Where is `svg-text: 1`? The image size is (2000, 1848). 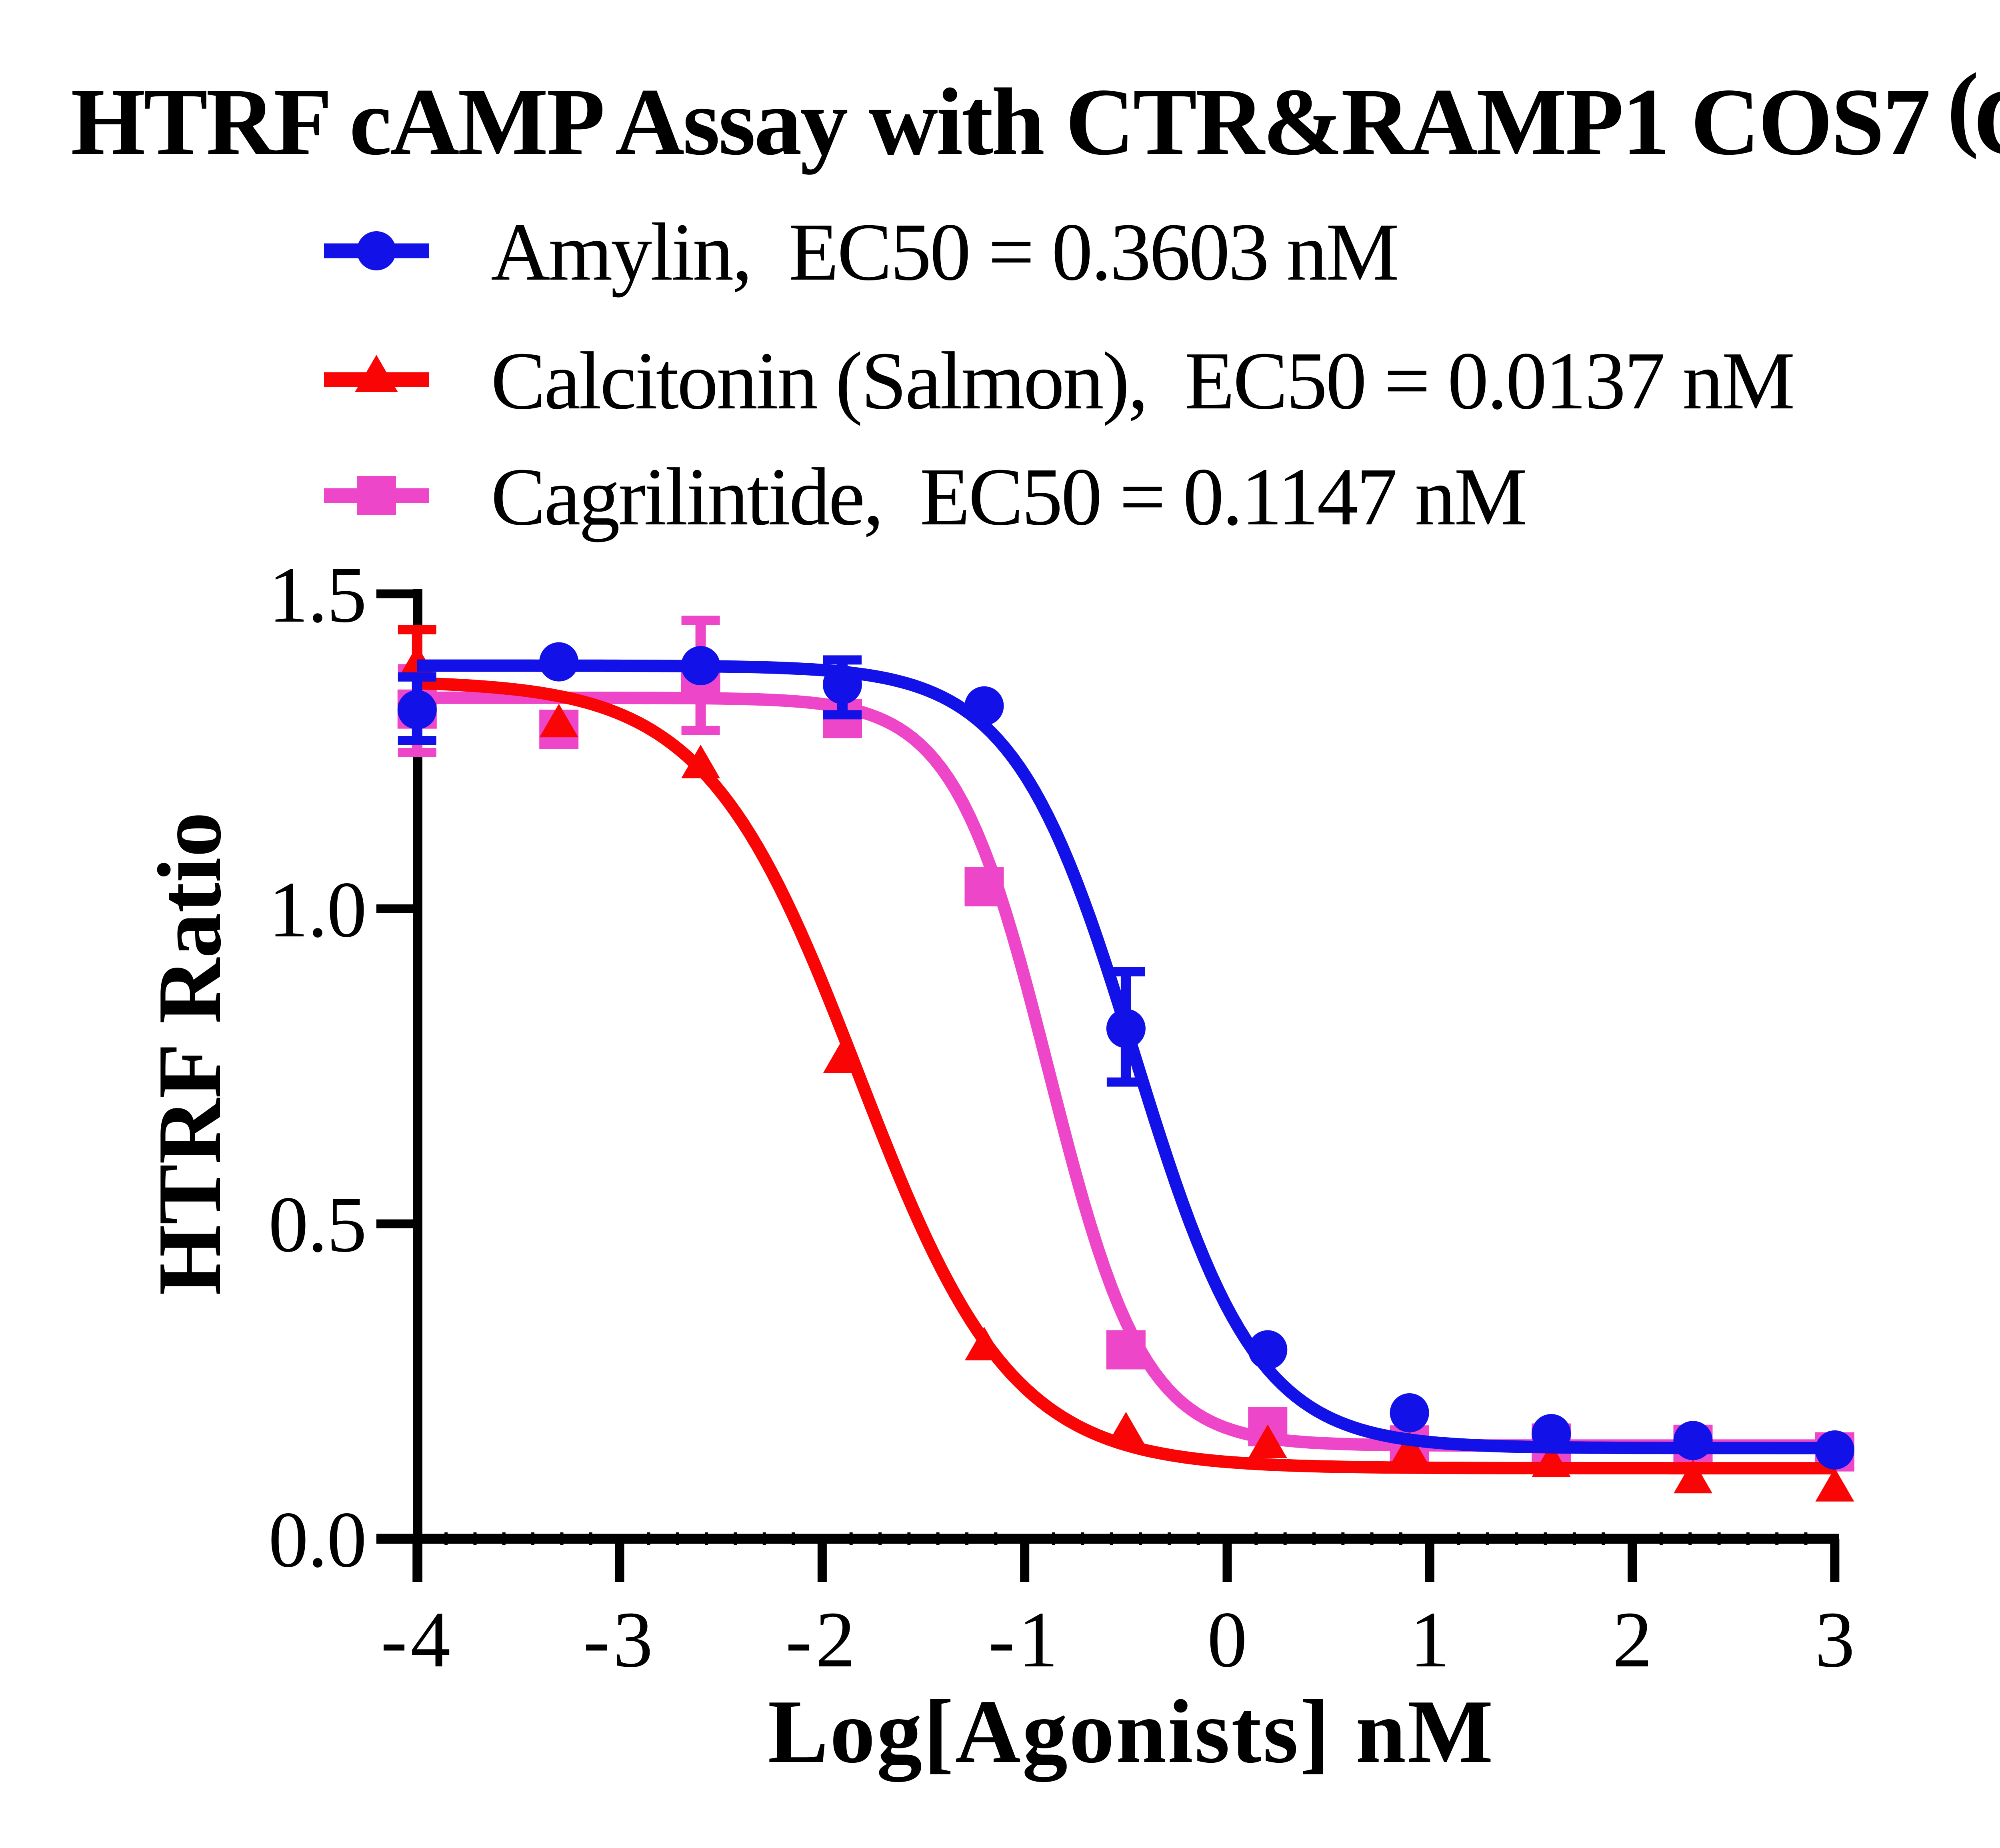
svg-text: 1 is located at coordinates (1430, 1640).